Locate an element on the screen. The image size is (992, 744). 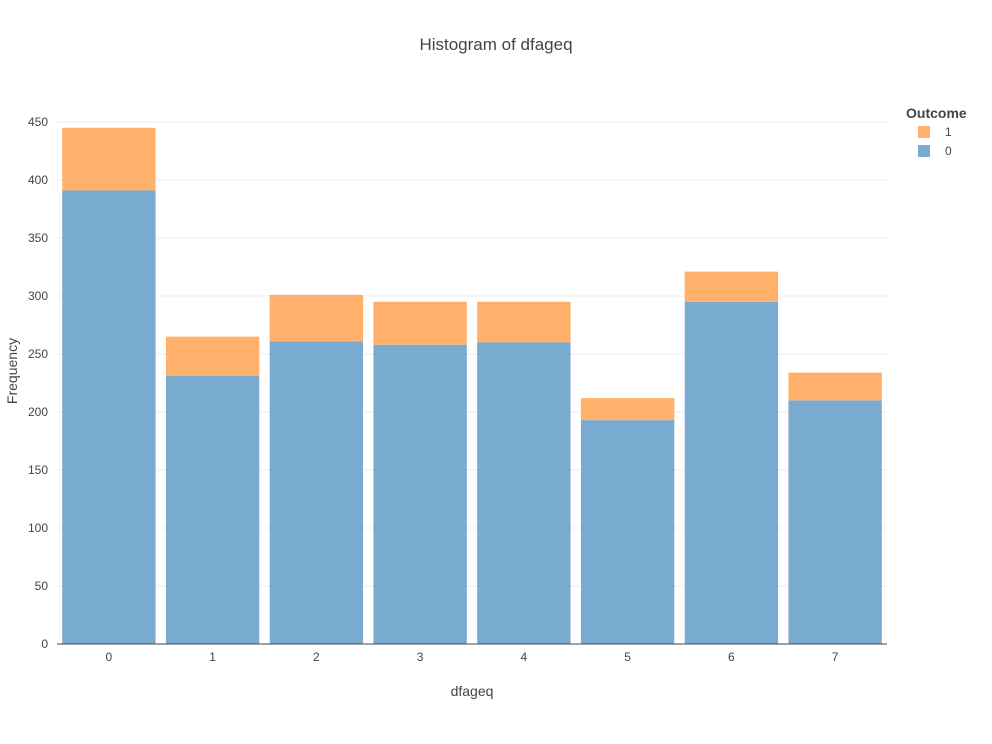
y-tick-label: 300 is located at coordinates (38, 296).